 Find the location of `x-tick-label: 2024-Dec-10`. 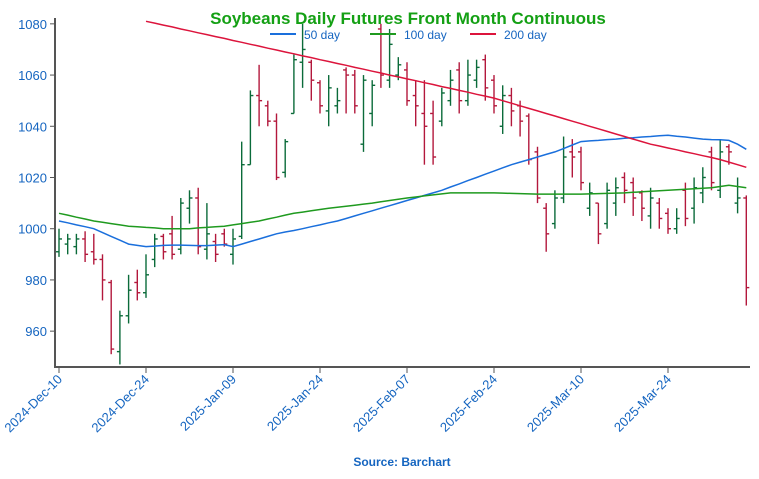

x-tick-label: 2024-Dec-10 is located at coordinates (33, 404).